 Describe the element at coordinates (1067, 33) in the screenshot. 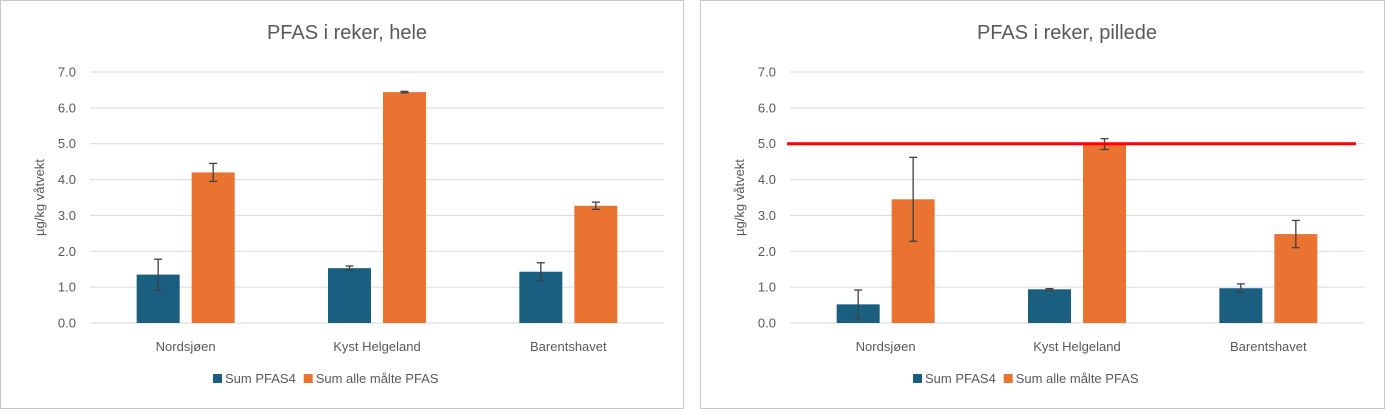

I see `chart-title: PFAS i reker, pillede` at that location.